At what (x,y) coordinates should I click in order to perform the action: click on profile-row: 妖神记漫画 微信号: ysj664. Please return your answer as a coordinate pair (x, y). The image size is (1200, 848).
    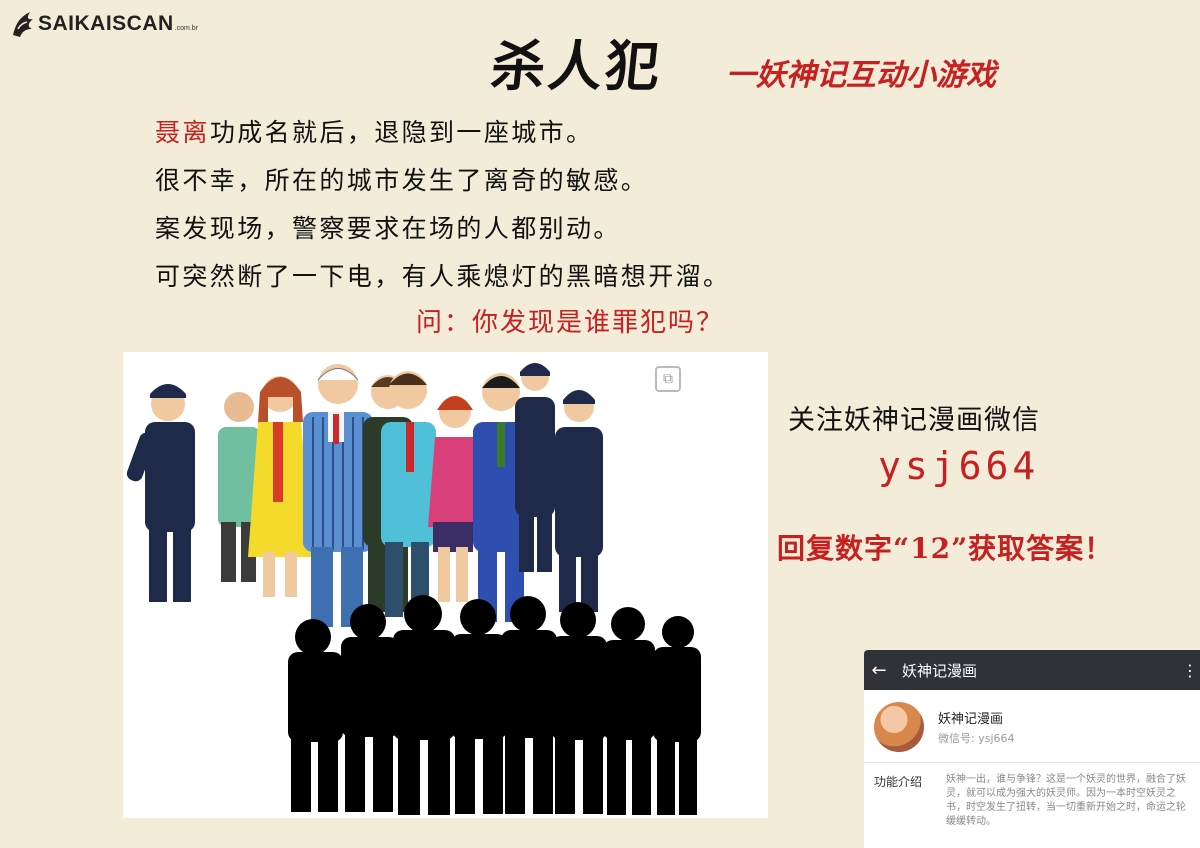
    Looking at the image, I should click on (1032, 726).